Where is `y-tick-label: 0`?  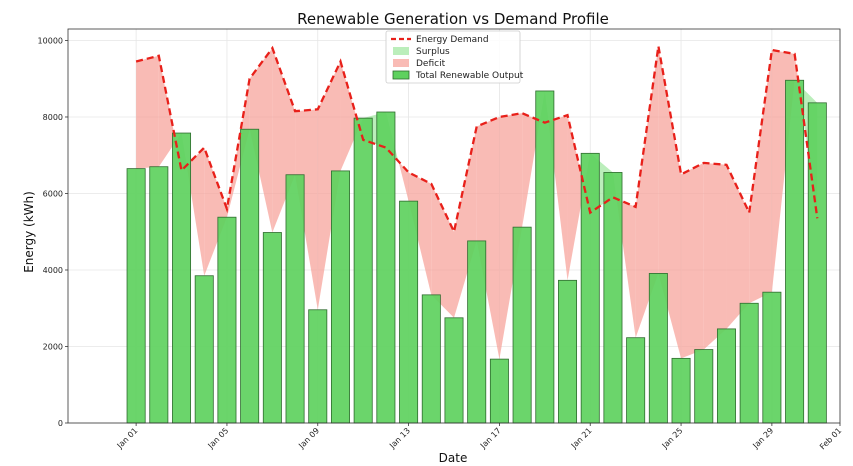 y-tick-label: 0 is located at coordinates (60, 423).